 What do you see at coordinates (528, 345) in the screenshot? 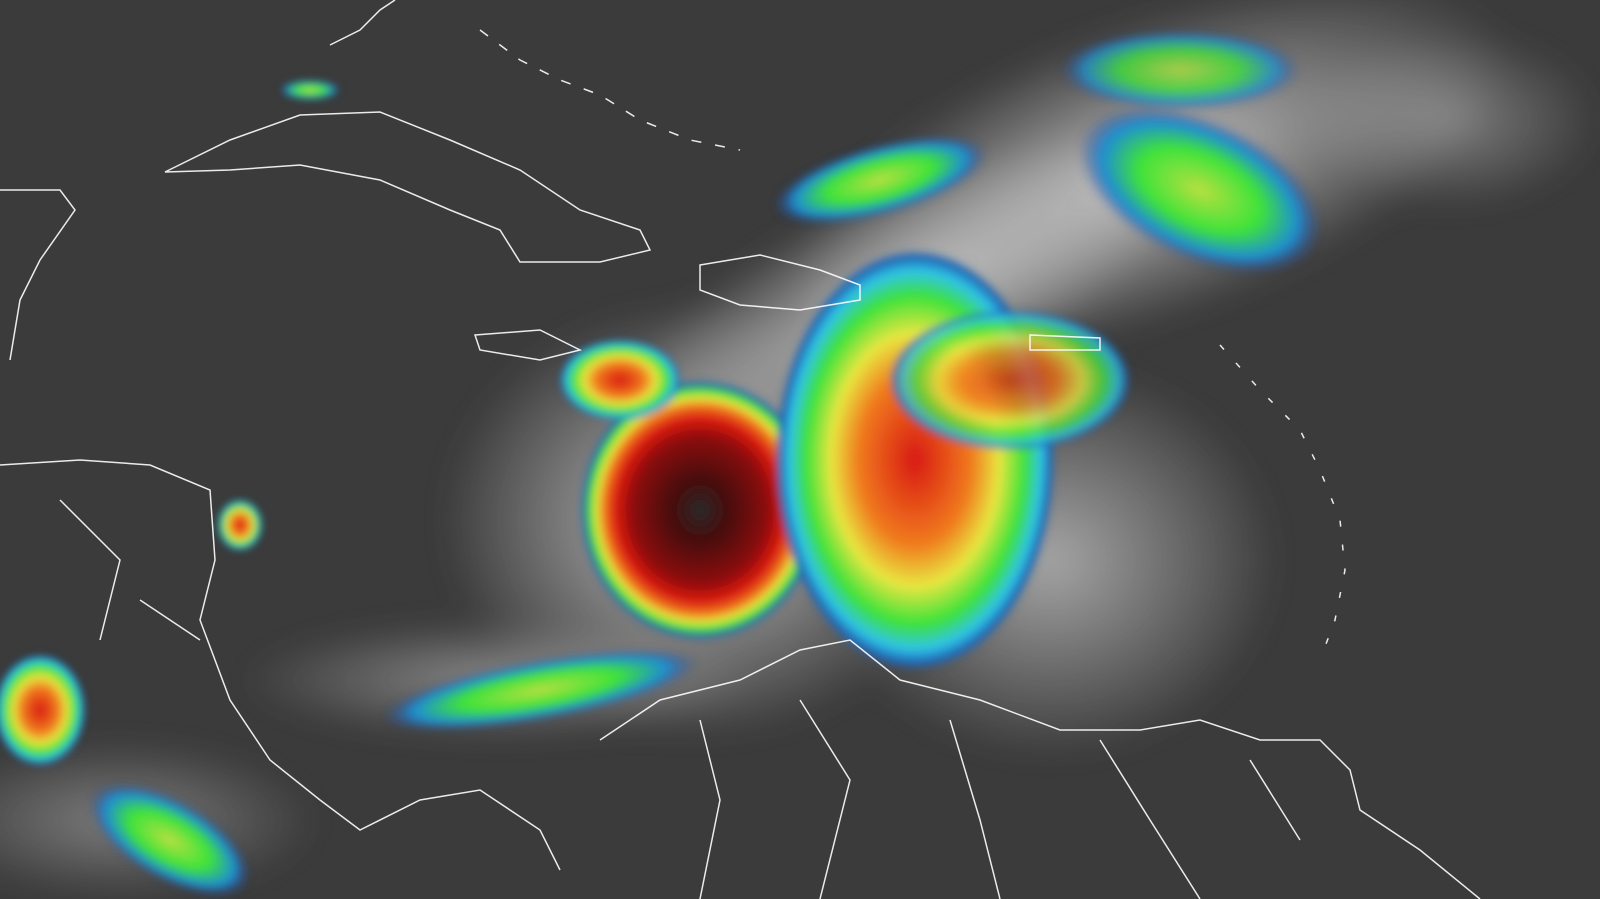
I see `jamaica-outline` at bounding box center [528, 345].